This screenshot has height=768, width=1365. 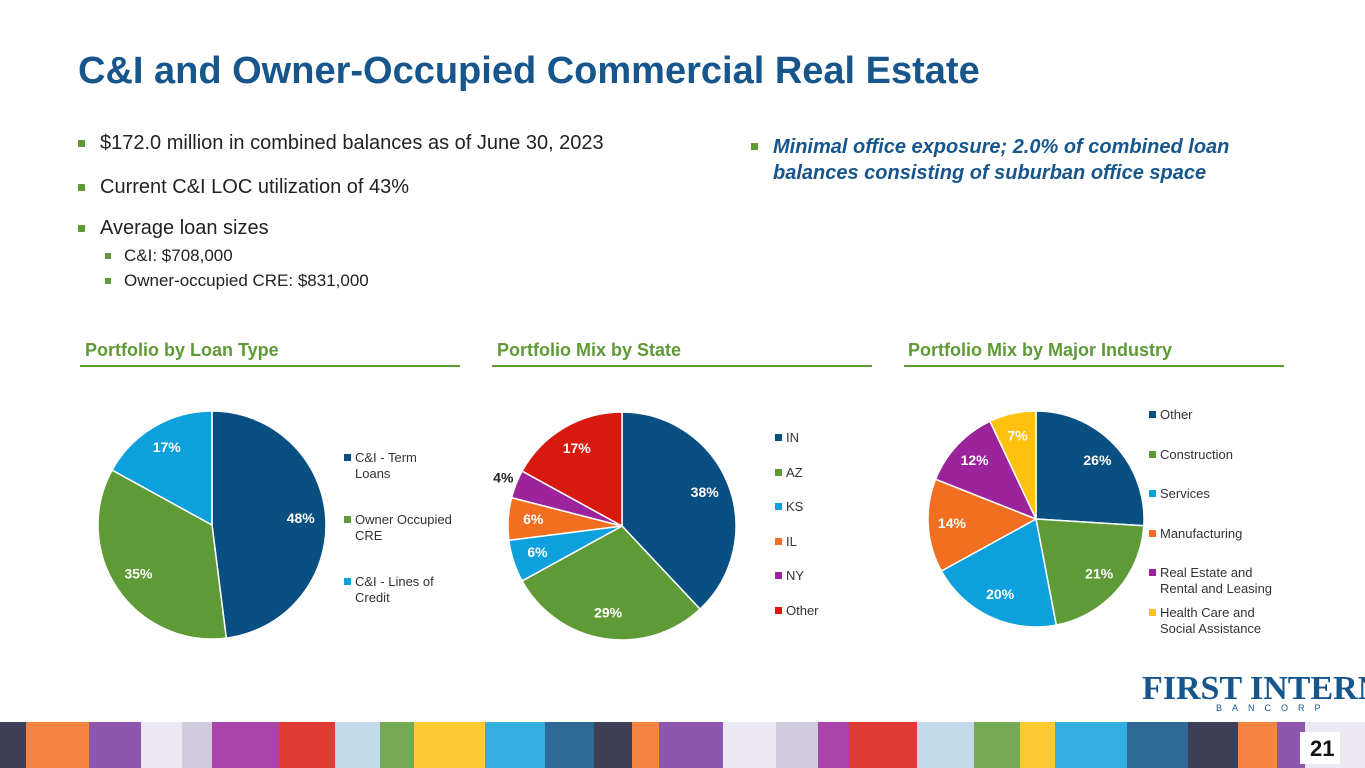 What do you see at coordinates (1219, 494) in the screenshot?
I see `legend-entry: Services` at bounding box center [1219, 494].